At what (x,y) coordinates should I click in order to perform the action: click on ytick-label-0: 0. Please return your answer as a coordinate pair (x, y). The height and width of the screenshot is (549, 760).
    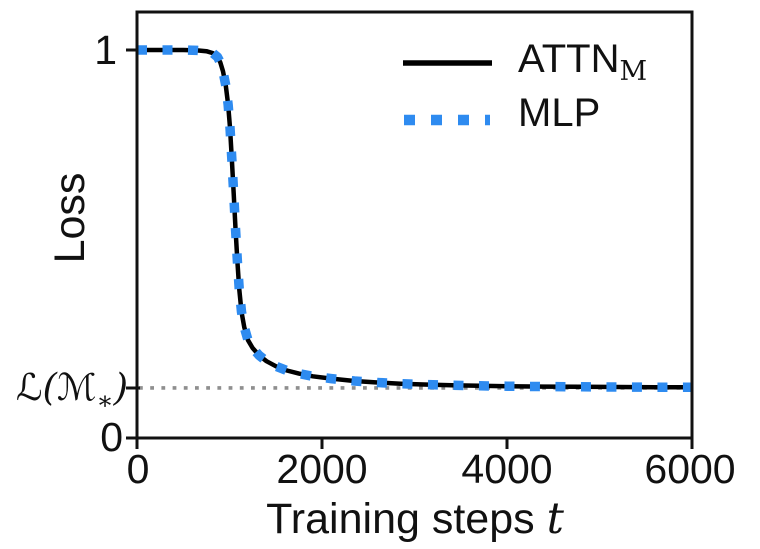
    Looking at the image, I should click on (111, 437).